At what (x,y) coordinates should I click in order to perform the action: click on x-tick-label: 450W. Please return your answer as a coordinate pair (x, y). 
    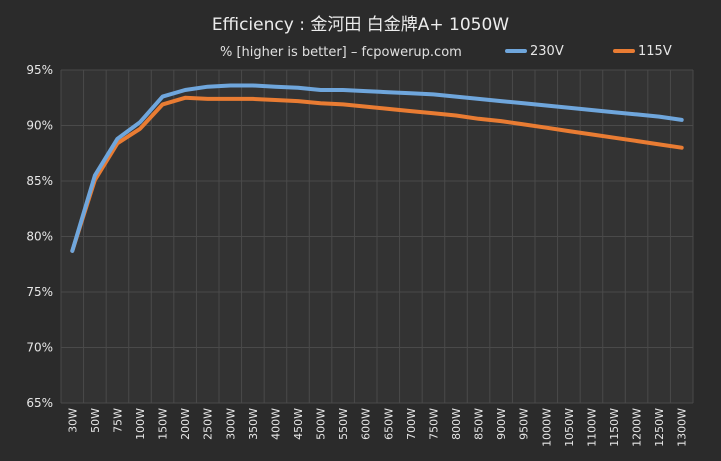
    Looking at the image, I should click on (298, 424).